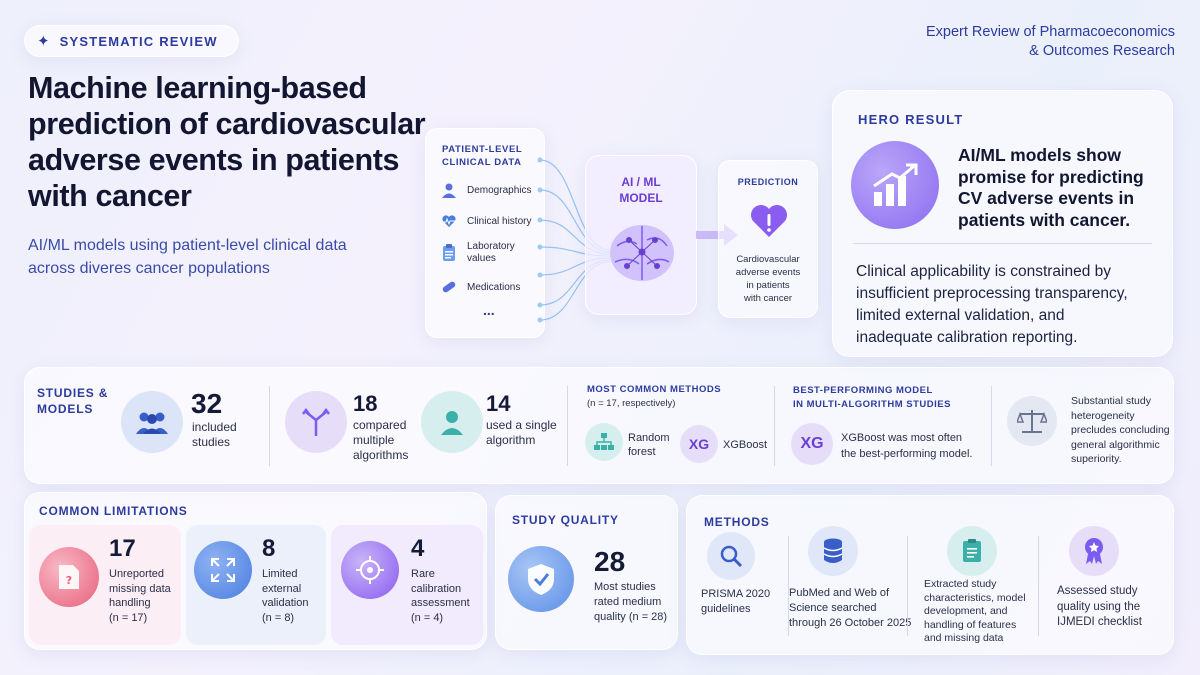  What do you see at coordinates (223, 570) in the screenshot?
I see `expand-arrows-icon` at bounding box center [223, 570].